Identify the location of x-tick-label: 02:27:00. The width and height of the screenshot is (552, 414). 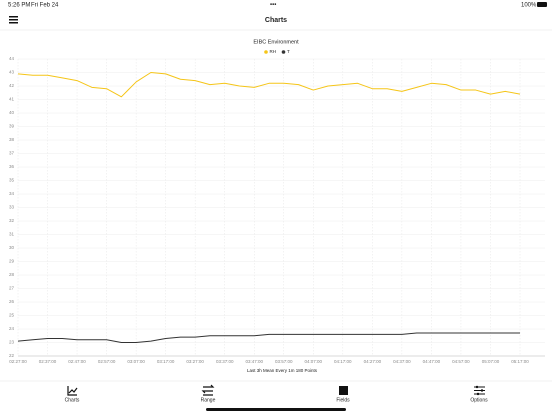
(18, 361).